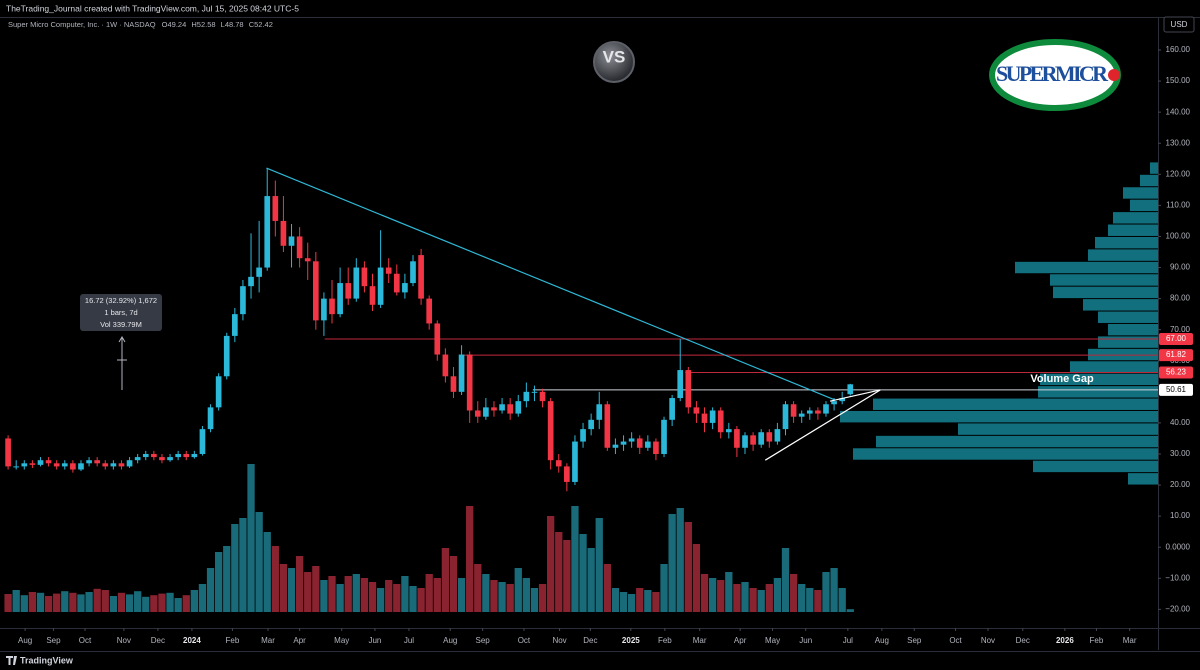  What do you see at coordinates (1023, 640) in the screenshot?
I see `x-tick-label: Dec` at bounding box center [1023, 640].